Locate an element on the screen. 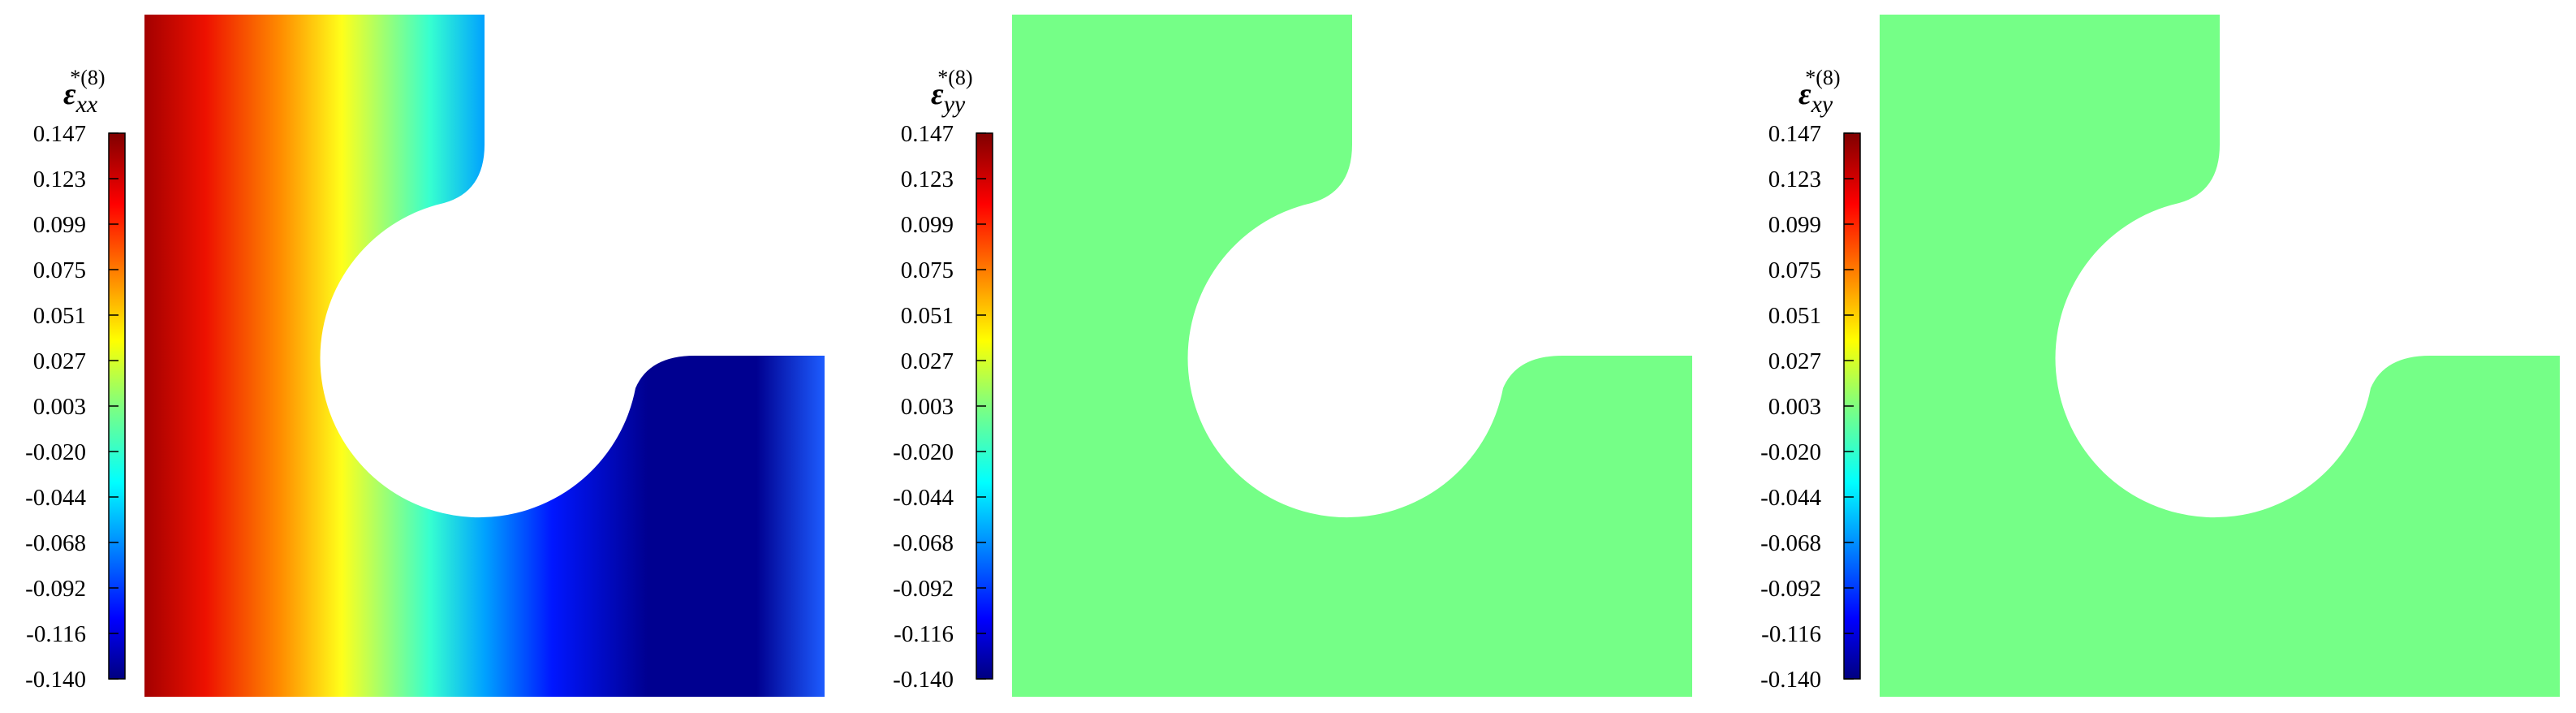 This screenshot has height=713, width=2576. colorbar-title: εxy*(8) is located at coordinates (1820, 92).